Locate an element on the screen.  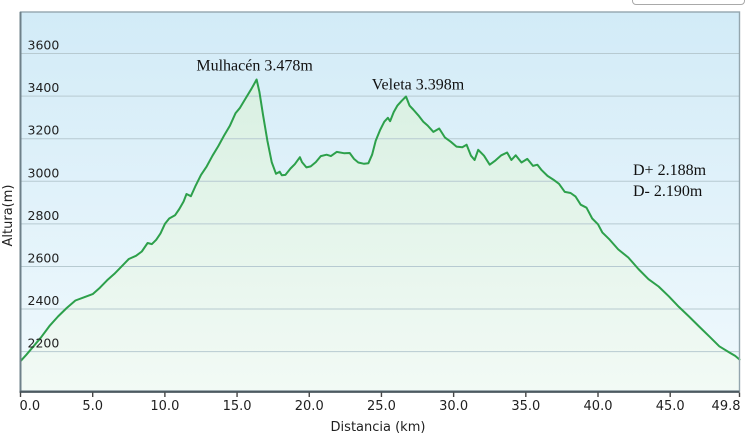
x-tick-label-10.0: 10.0 is located at coordinates (164, 406).